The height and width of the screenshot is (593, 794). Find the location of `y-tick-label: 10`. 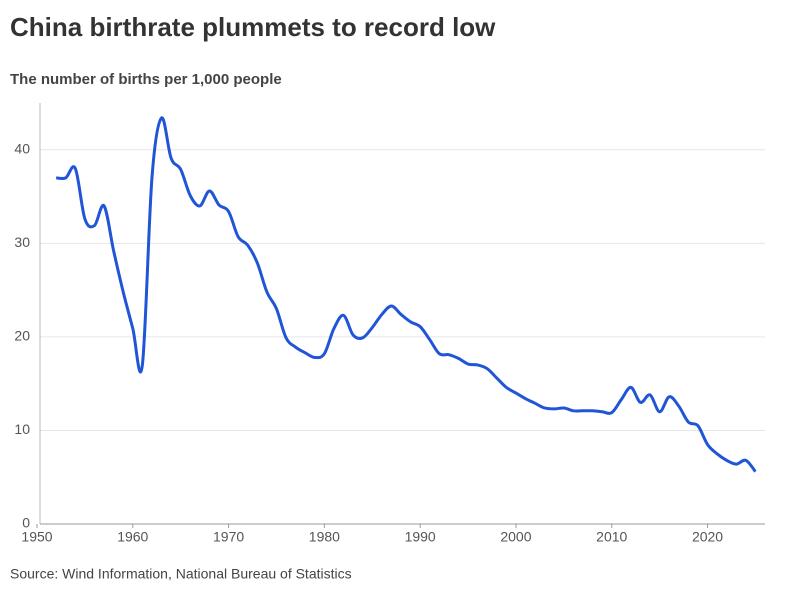

y-tick-label: 10 is located at coordinates (22, 429).